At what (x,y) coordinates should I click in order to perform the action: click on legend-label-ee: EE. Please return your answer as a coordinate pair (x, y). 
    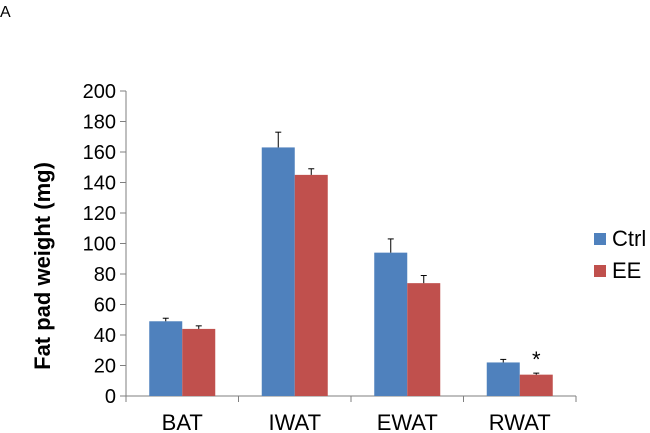
    Looking at the image, I should click on (626, 270).